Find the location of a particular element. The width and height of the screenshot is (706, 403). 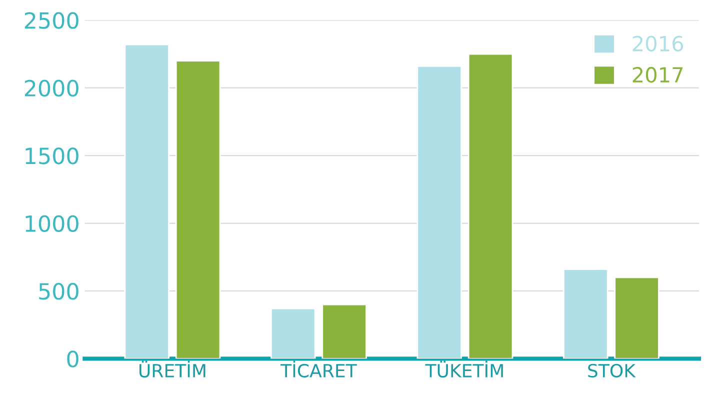

legend-label: 2017 is located at coordinates (657, 74).